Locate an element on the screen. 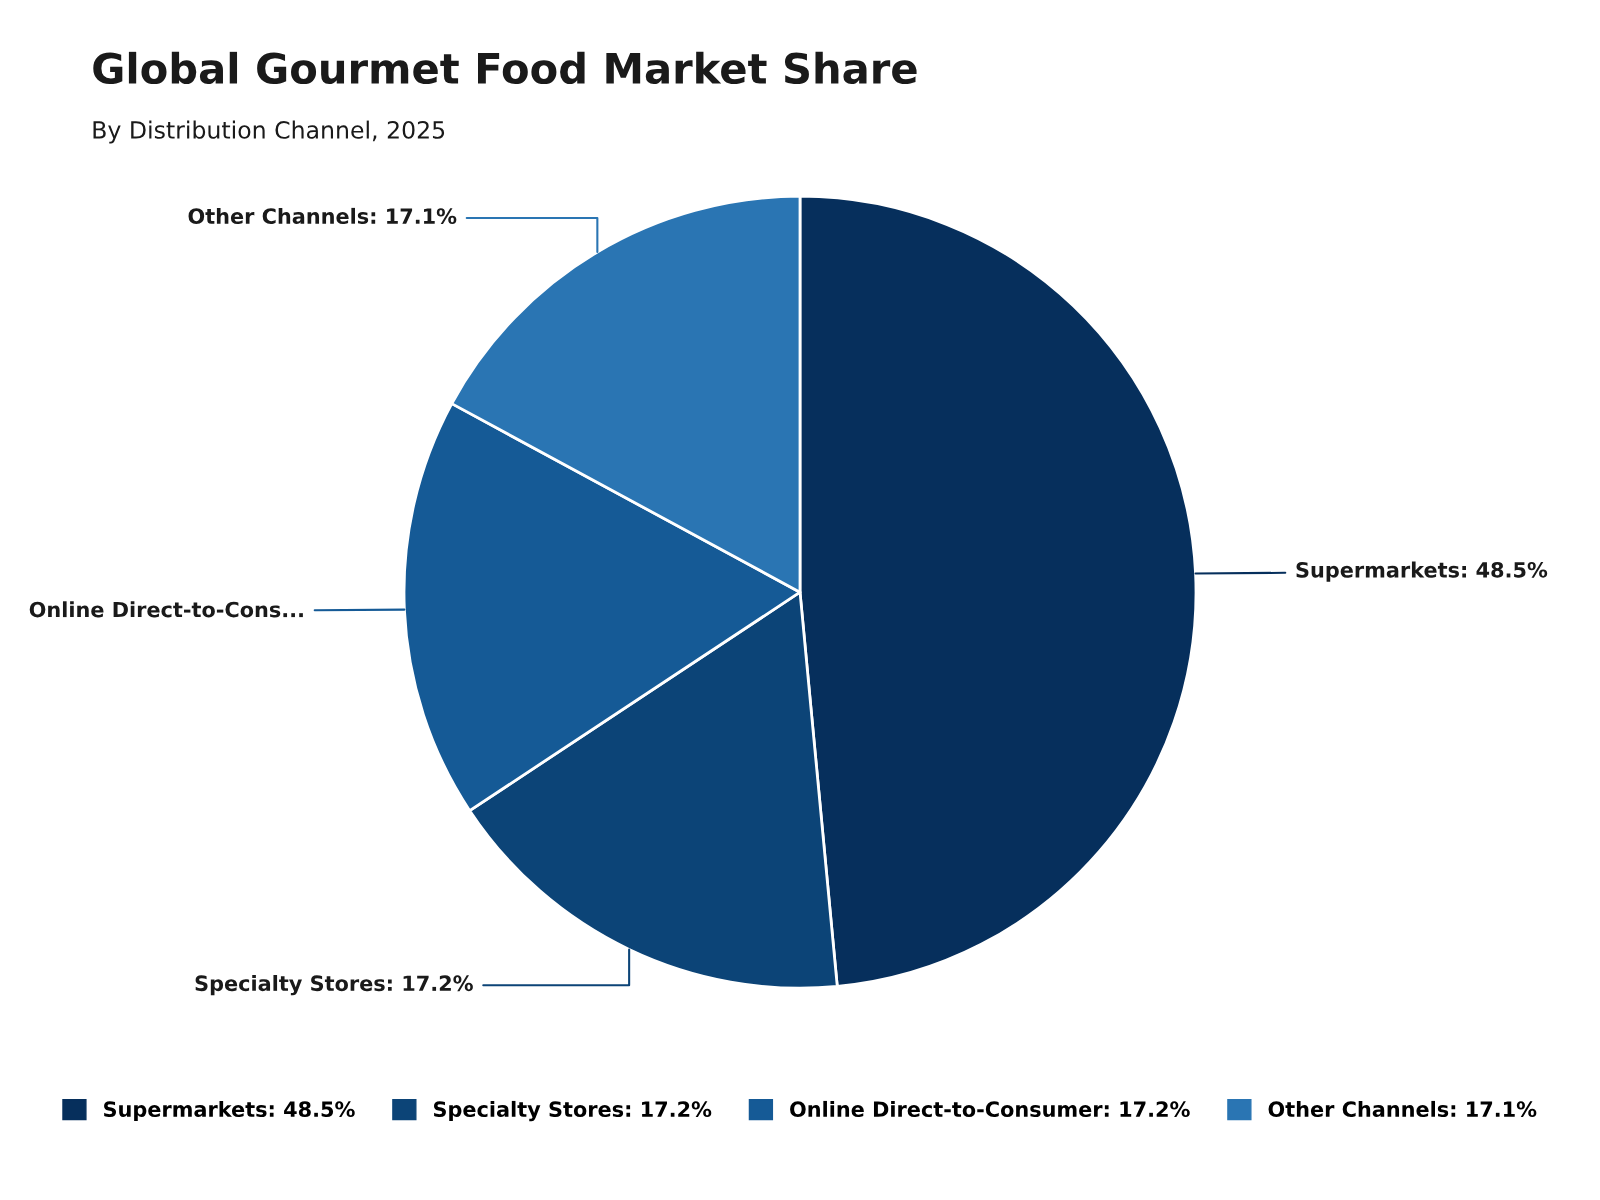 This screenshot has height=1200, width=1600. legend-label: Online Direct-to-Consumer: 17.2% is located at coordinates (990, 1109).